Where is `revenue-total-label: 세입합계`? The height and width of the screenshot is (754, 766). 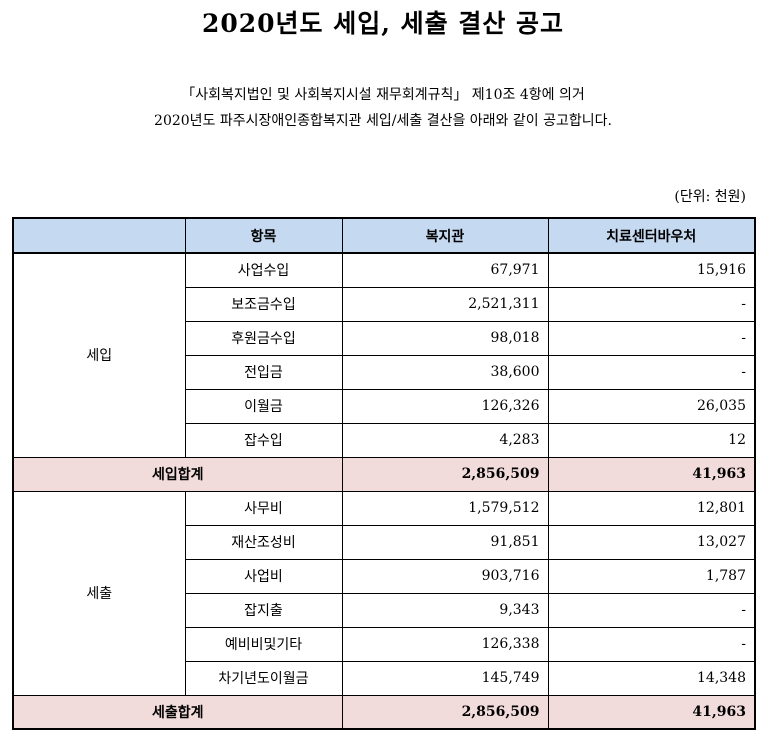 revenue-total-label: 세입합계 is located at coordinates (177, 474).